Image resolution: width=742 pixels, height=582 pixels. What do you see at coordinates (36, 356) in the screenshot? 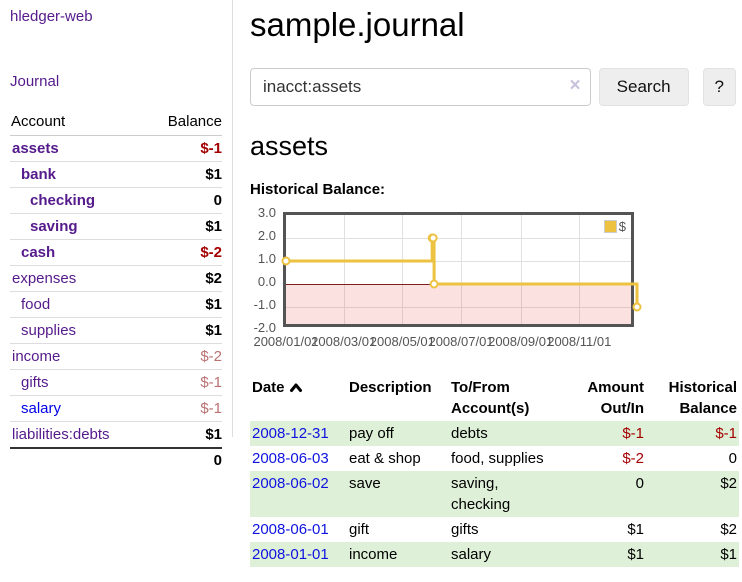
I see `account-link: income` at bounding box center [36, 356].